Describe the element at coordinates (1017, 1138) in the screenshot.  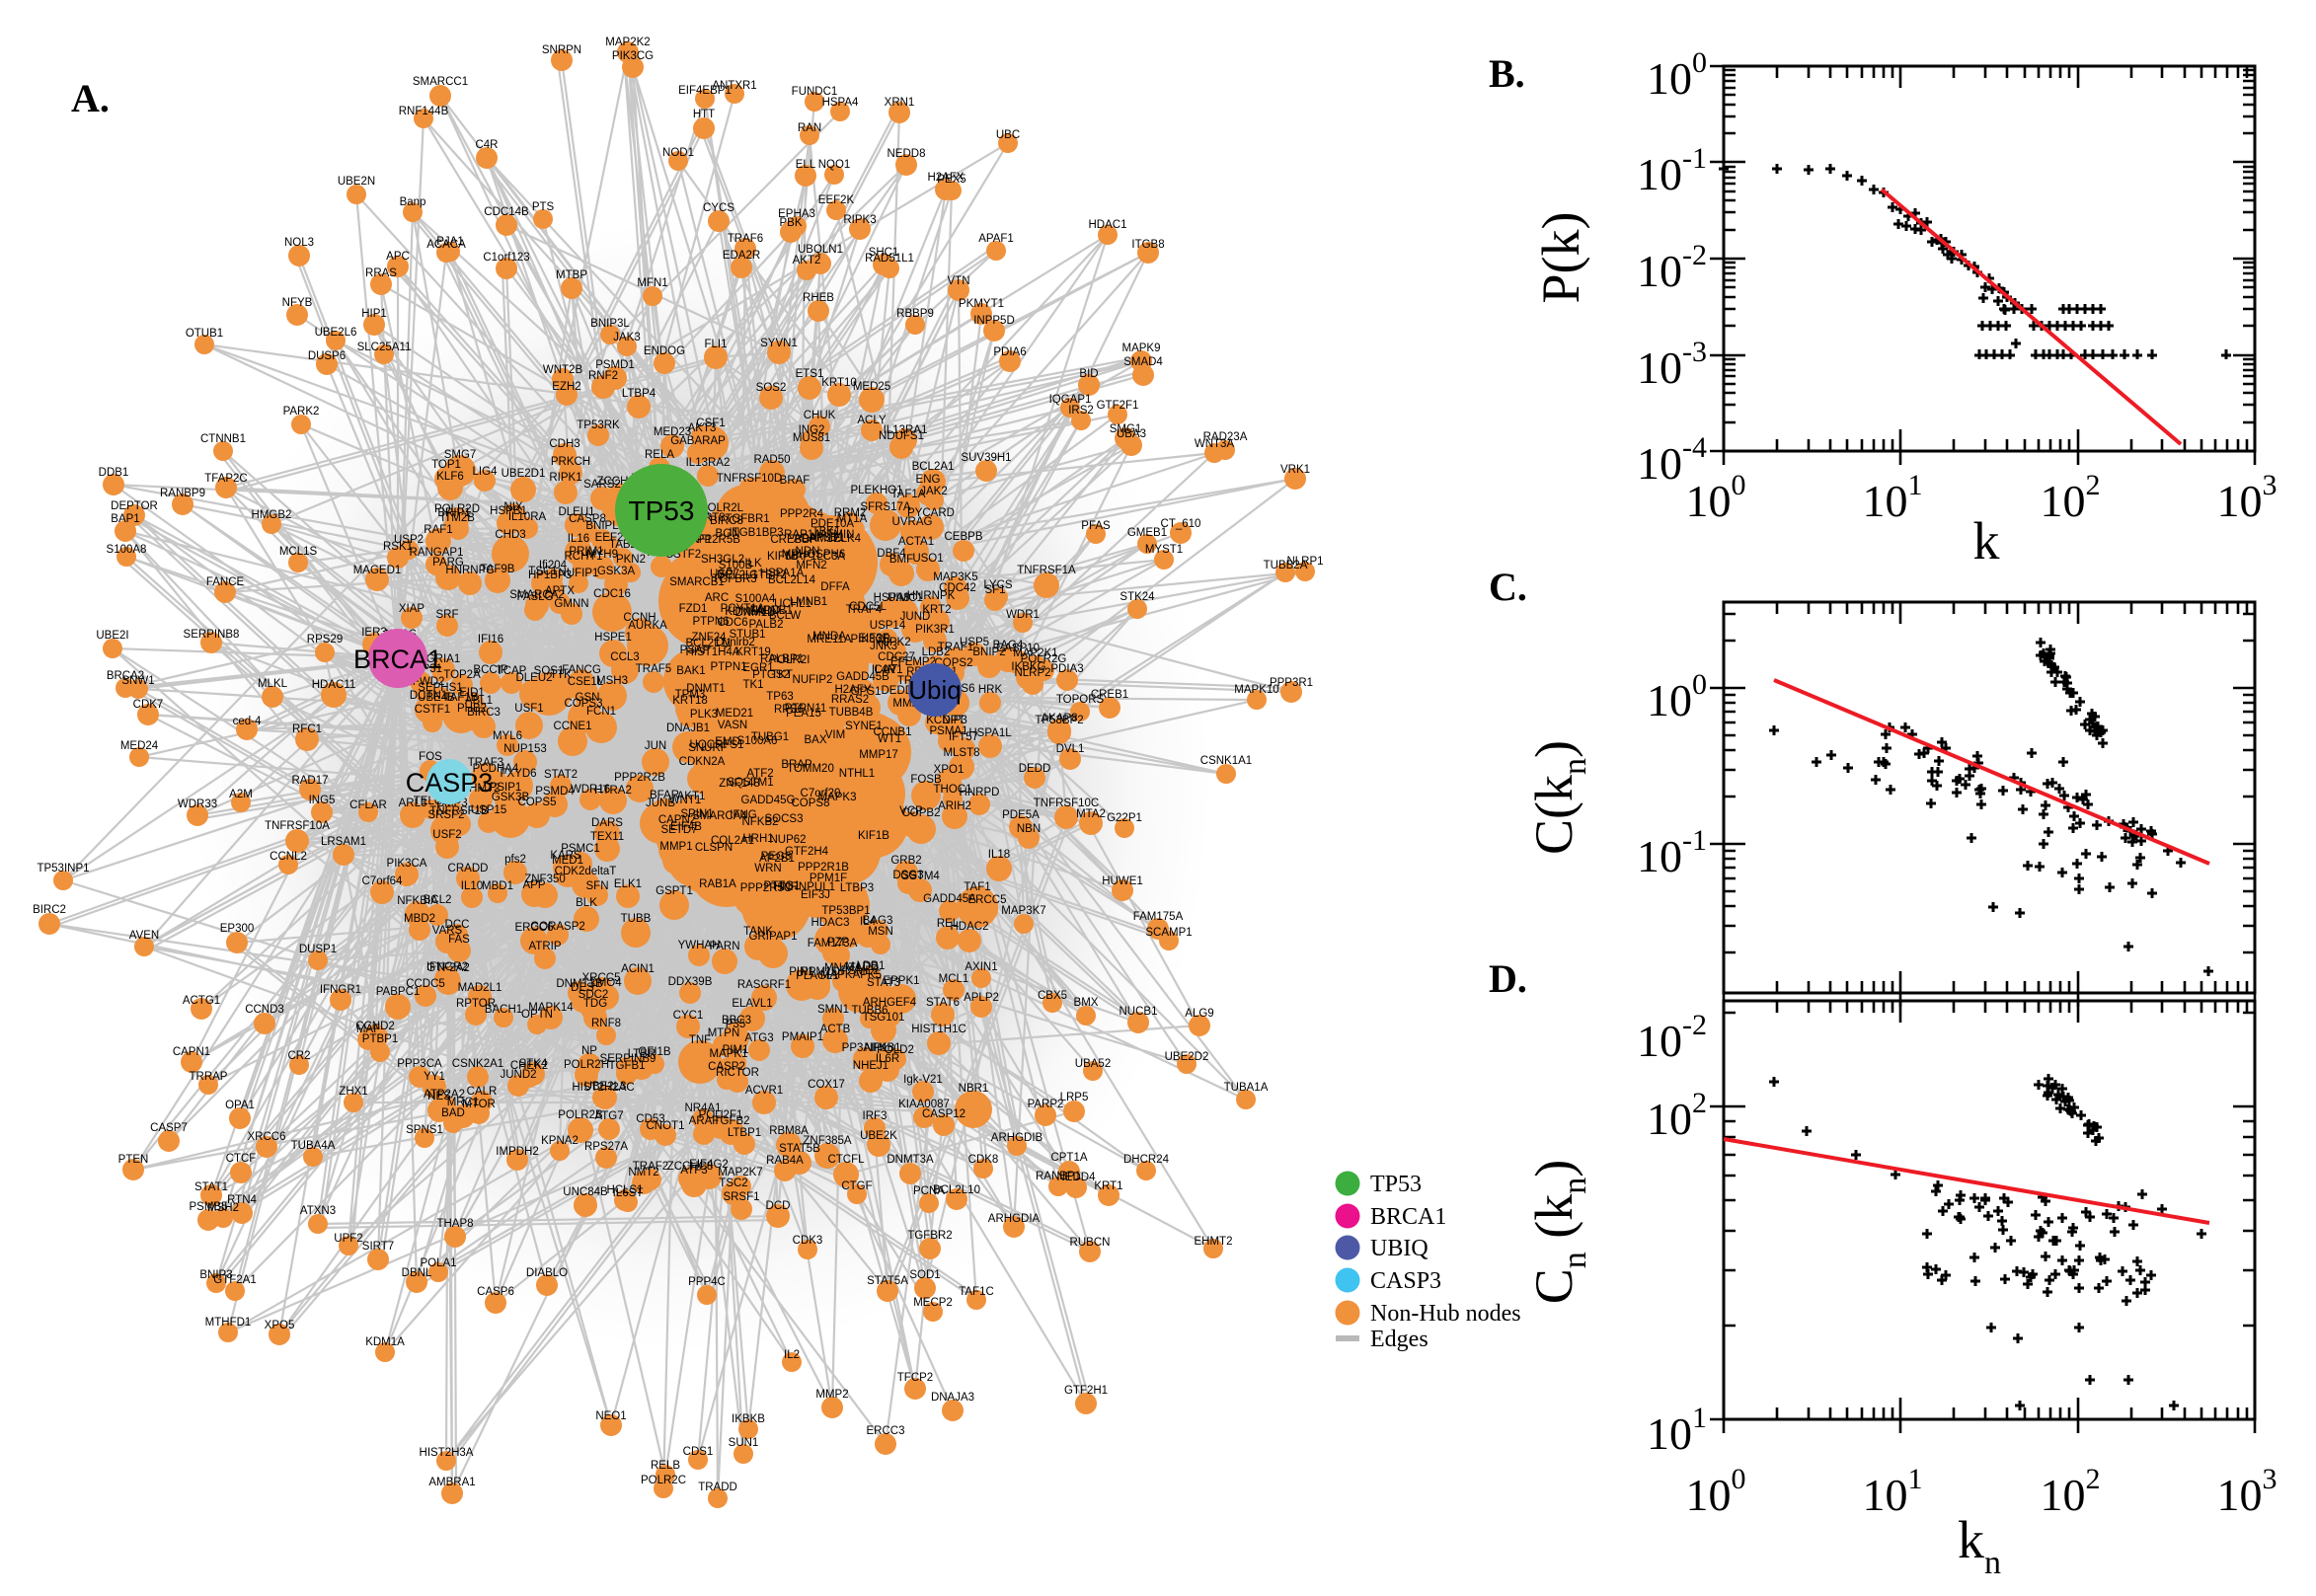
I see `svg-text: ARHGDIB` at that location.